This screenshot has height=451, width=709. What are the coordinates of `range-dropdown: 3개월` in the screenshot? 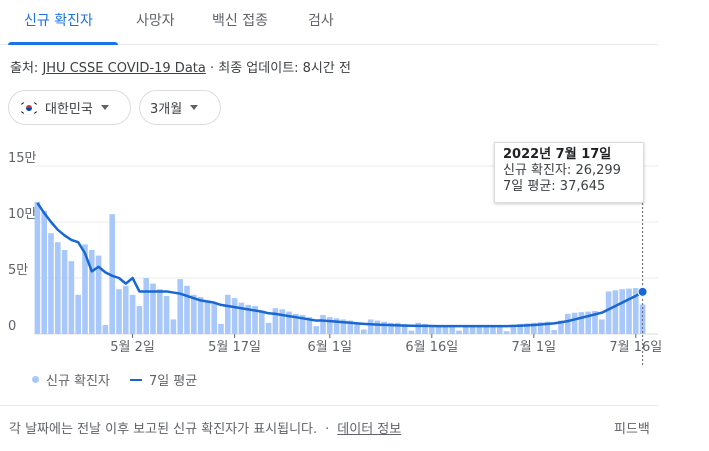 It's located at (180, 107).